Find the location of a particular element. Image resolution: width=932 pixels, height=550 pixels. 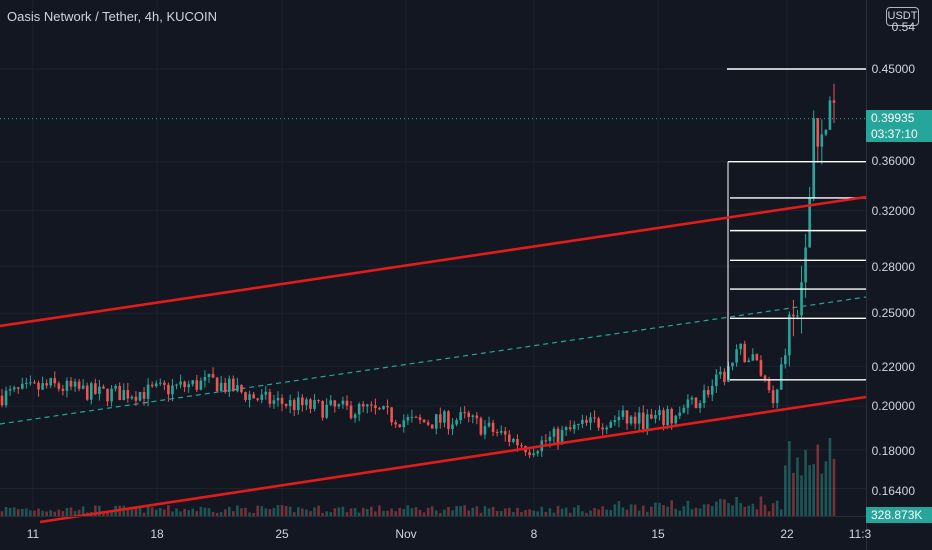

price-tick: 0.45000 is located at coordinates (893, 69).